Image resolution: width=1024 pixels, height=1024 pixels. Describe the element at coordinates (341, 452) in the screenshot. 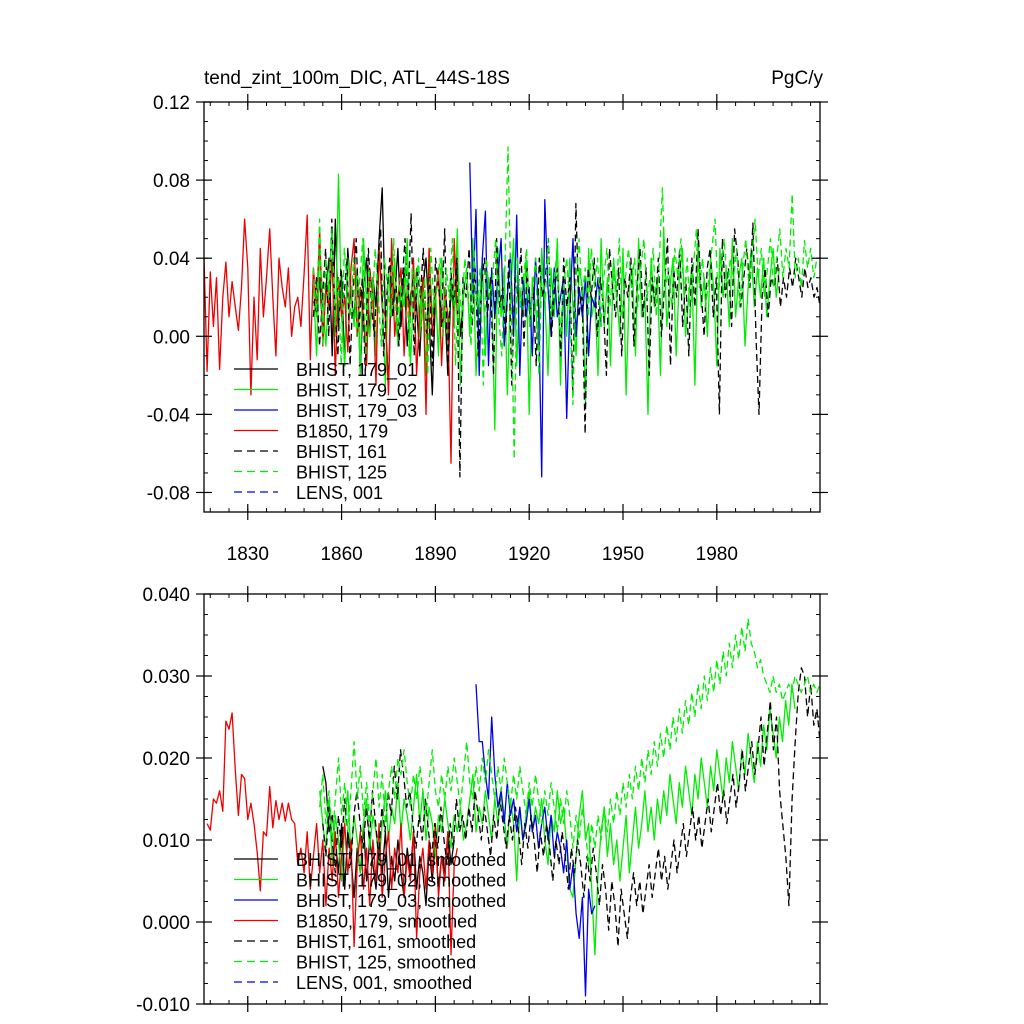

I see `top-legend-label: BHIST, 161` at that location.